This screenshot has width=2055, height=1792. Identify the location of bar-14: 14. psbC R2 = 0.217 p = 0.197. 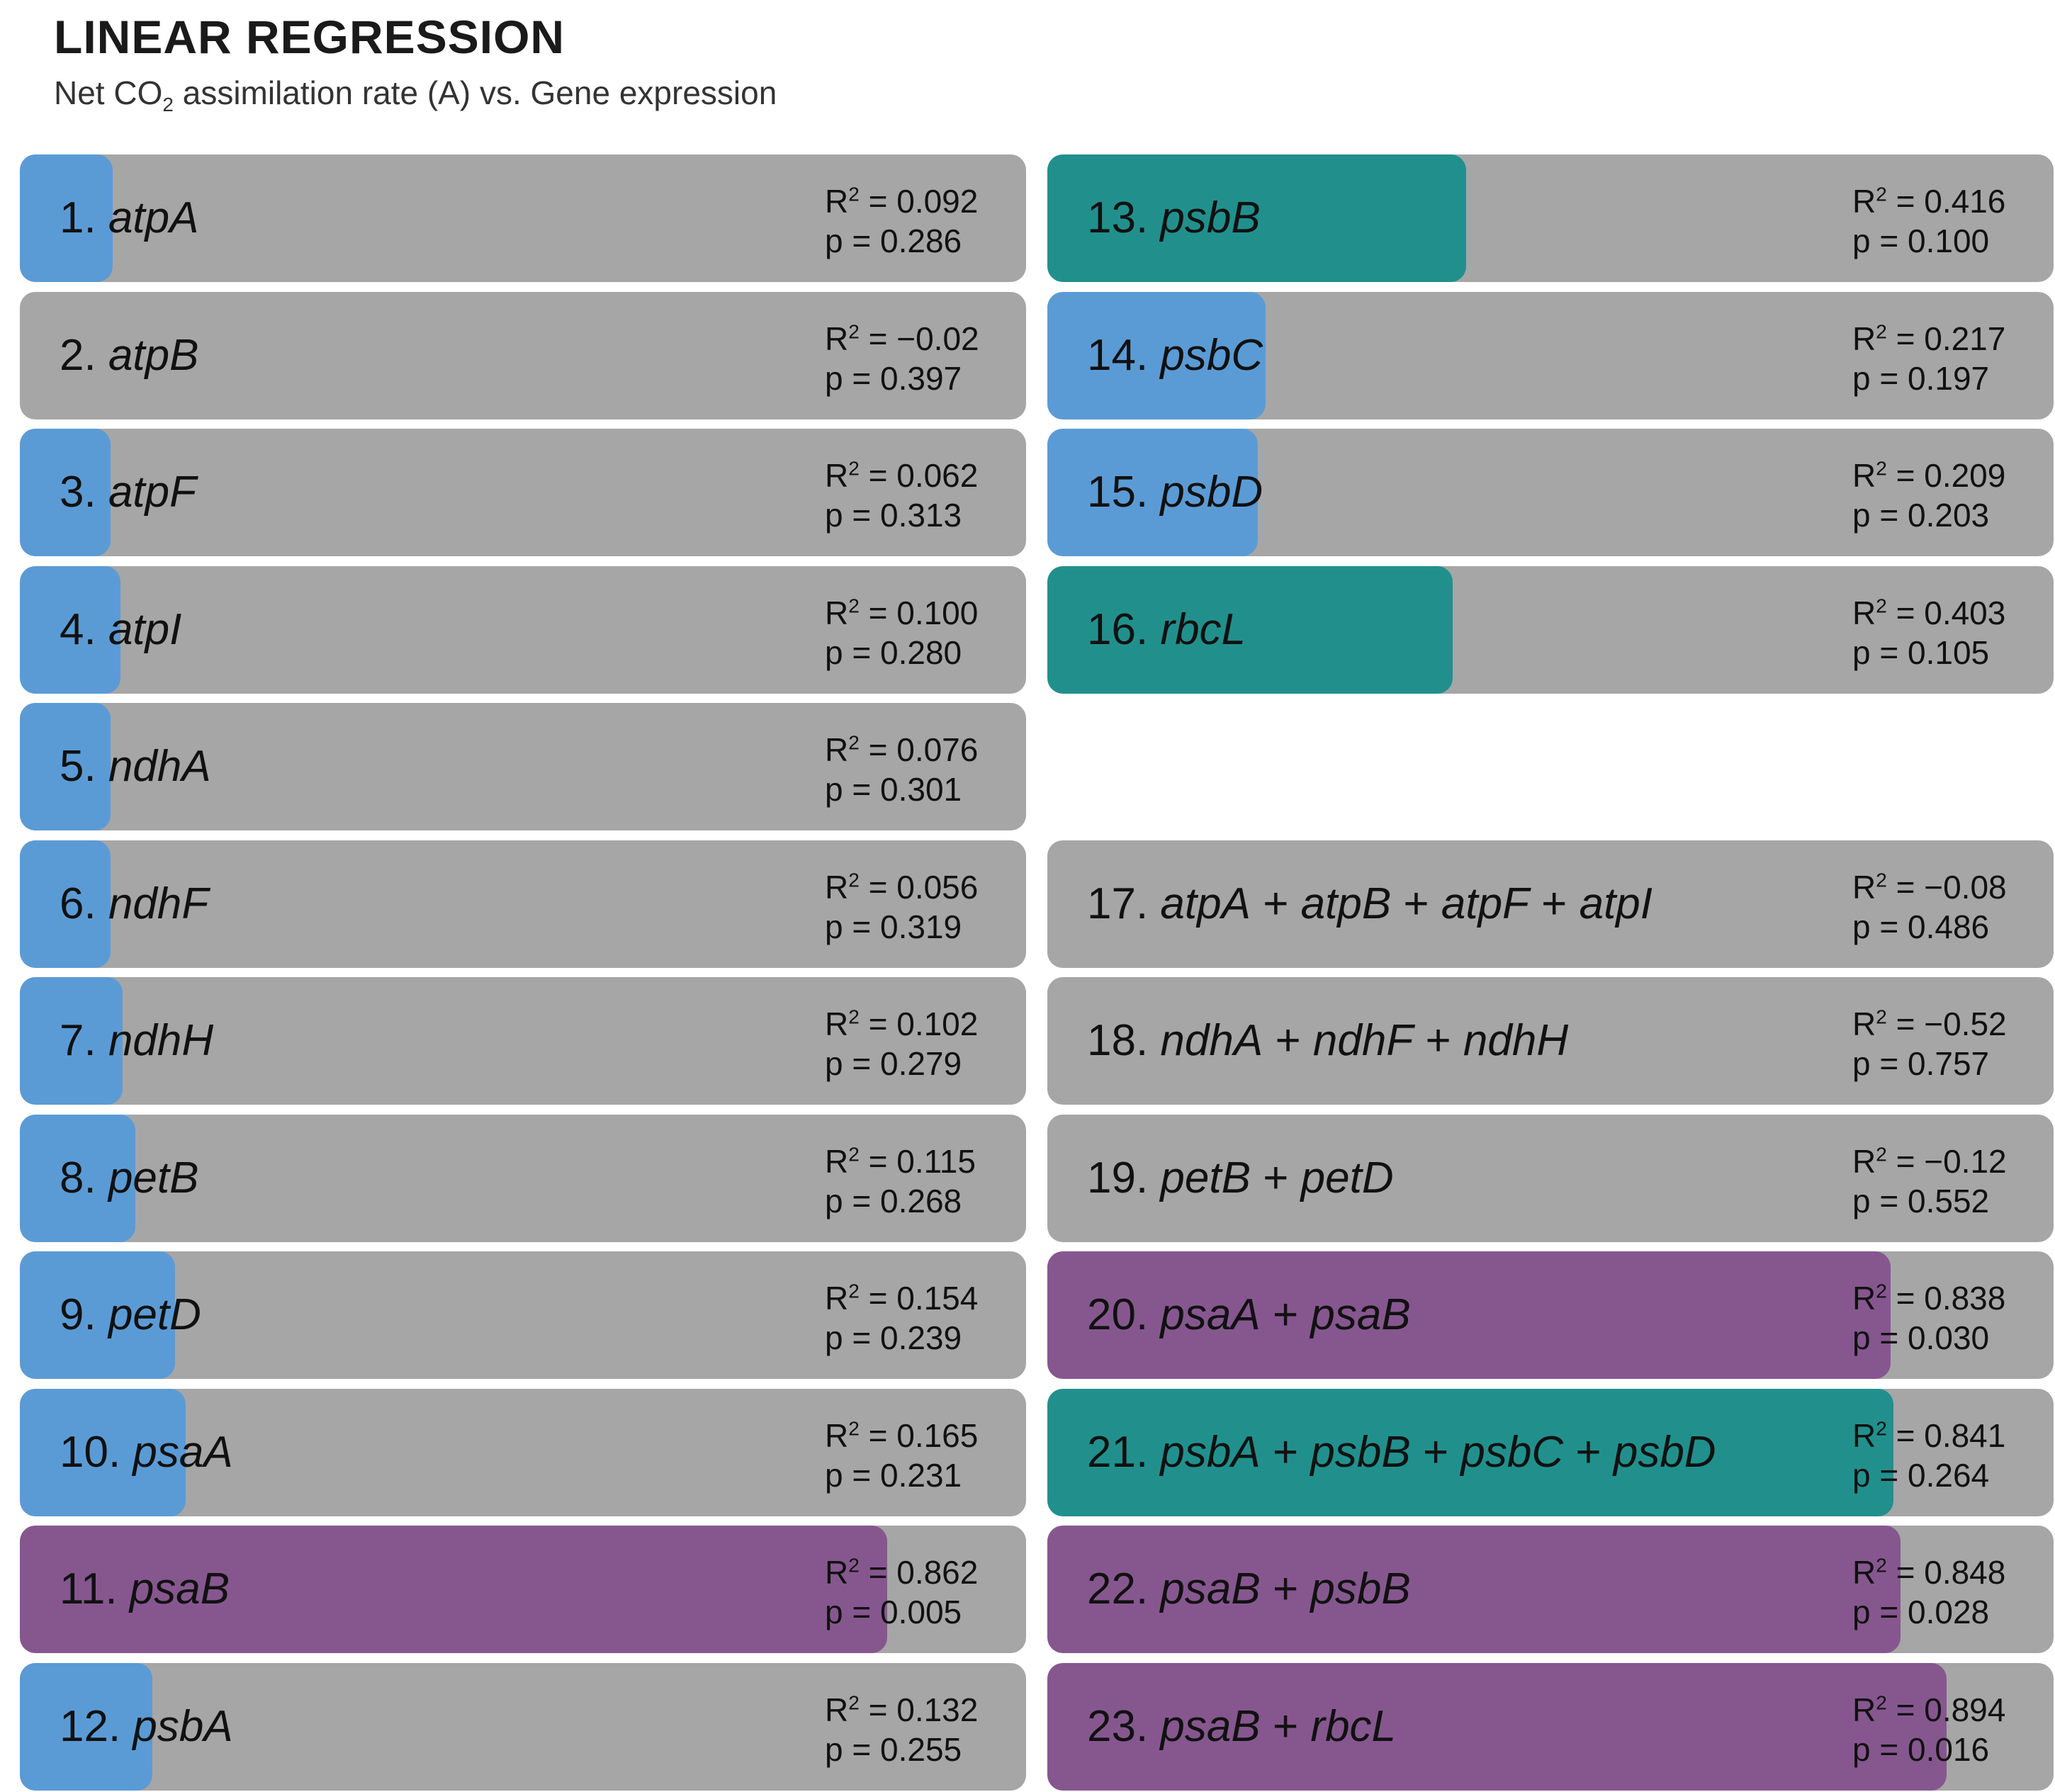
(1551, 355).